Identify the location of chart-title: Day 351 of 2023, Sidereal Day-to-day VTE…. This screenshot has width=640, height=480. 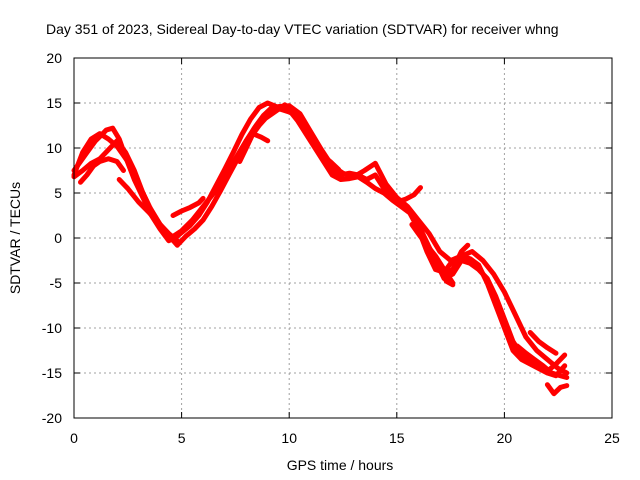
(302, 29).